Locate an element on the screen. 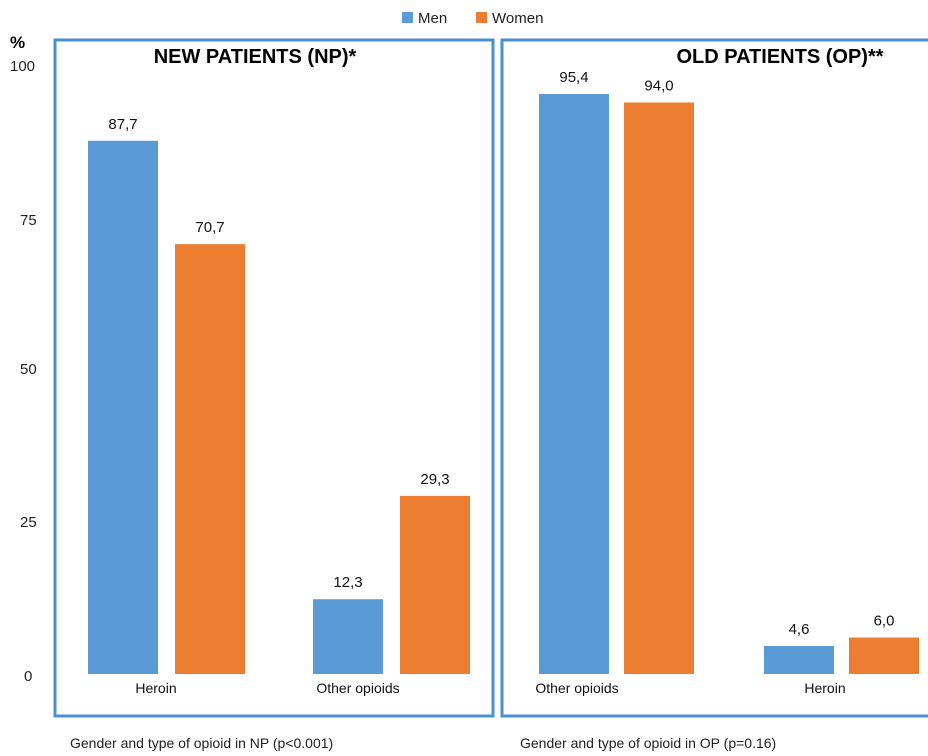  category-label-old-patients-heroin: Heroin is located at coordinates (824, 688).